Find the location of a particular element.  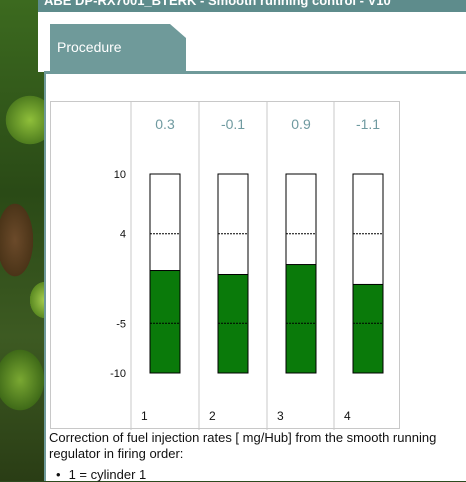

category-label: 4 is located at coordinates (347, 416).